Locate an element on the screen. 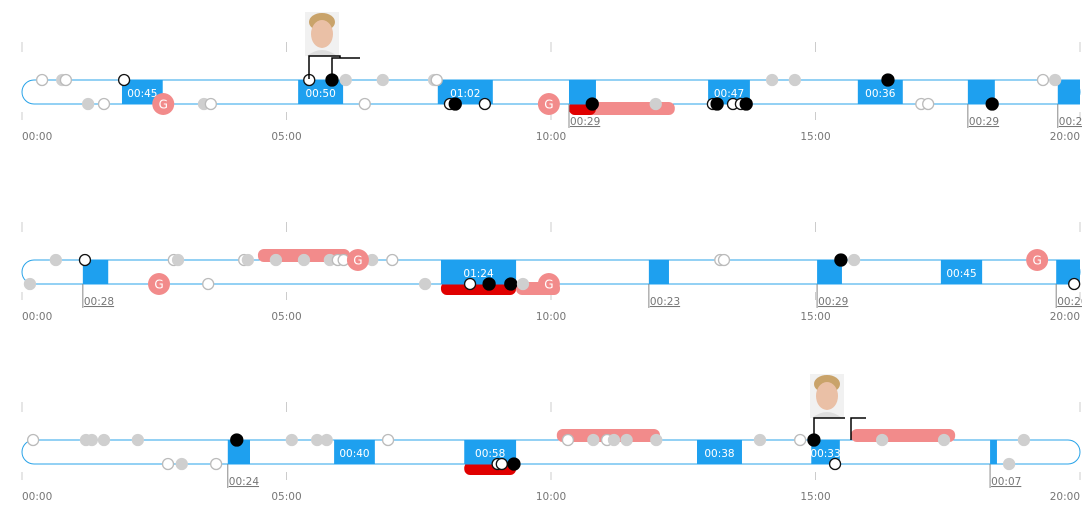  penalty-label: 00:58 is located at coordinates (490, 454).